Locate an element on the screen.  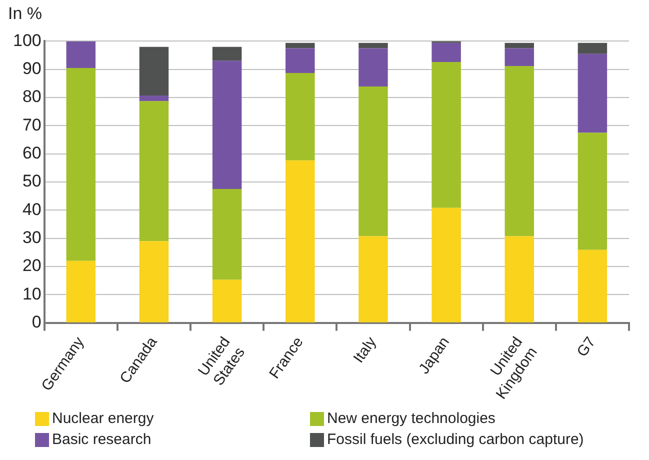
y-tick-label: 80 is located at coordinates (32, 96).